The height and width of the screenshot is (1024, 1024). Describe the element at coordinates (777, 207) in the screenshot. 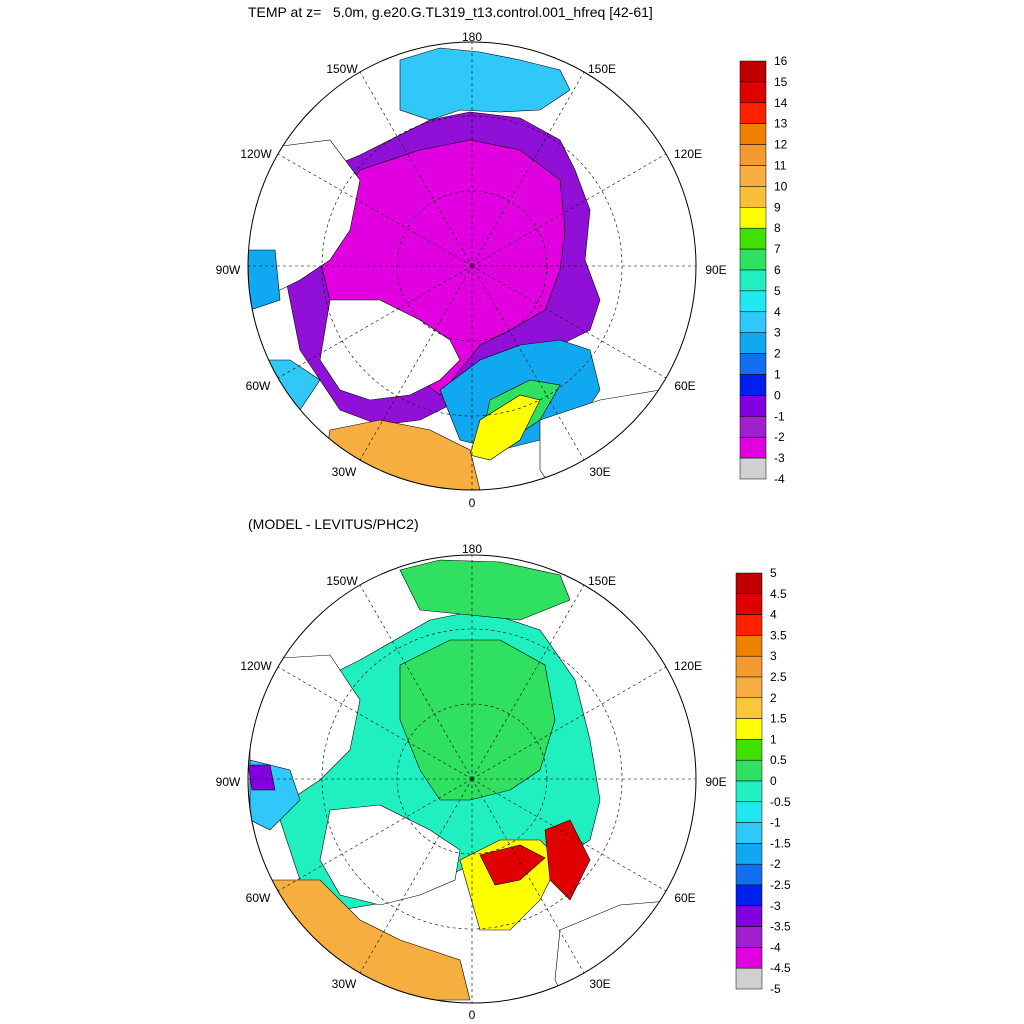

I see `colorbar-tick-label: 9` at that location.